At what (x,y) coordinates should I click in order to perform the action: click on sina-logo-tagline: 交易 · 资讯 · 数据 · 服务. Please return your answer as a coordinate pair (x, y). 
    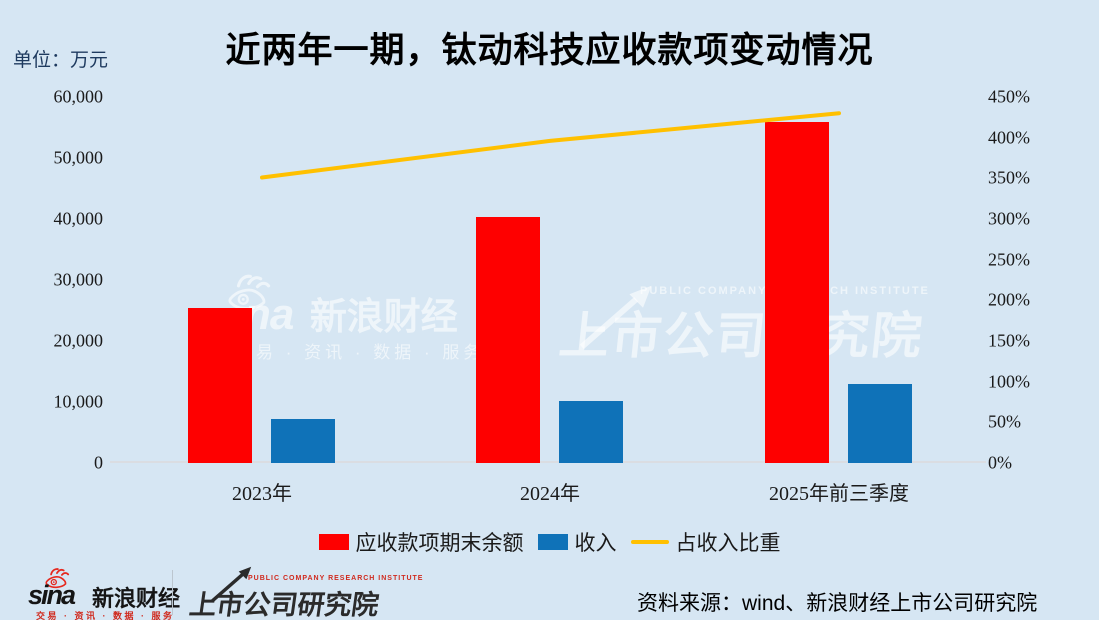
    Looking at the image, I should click on (105, 615).